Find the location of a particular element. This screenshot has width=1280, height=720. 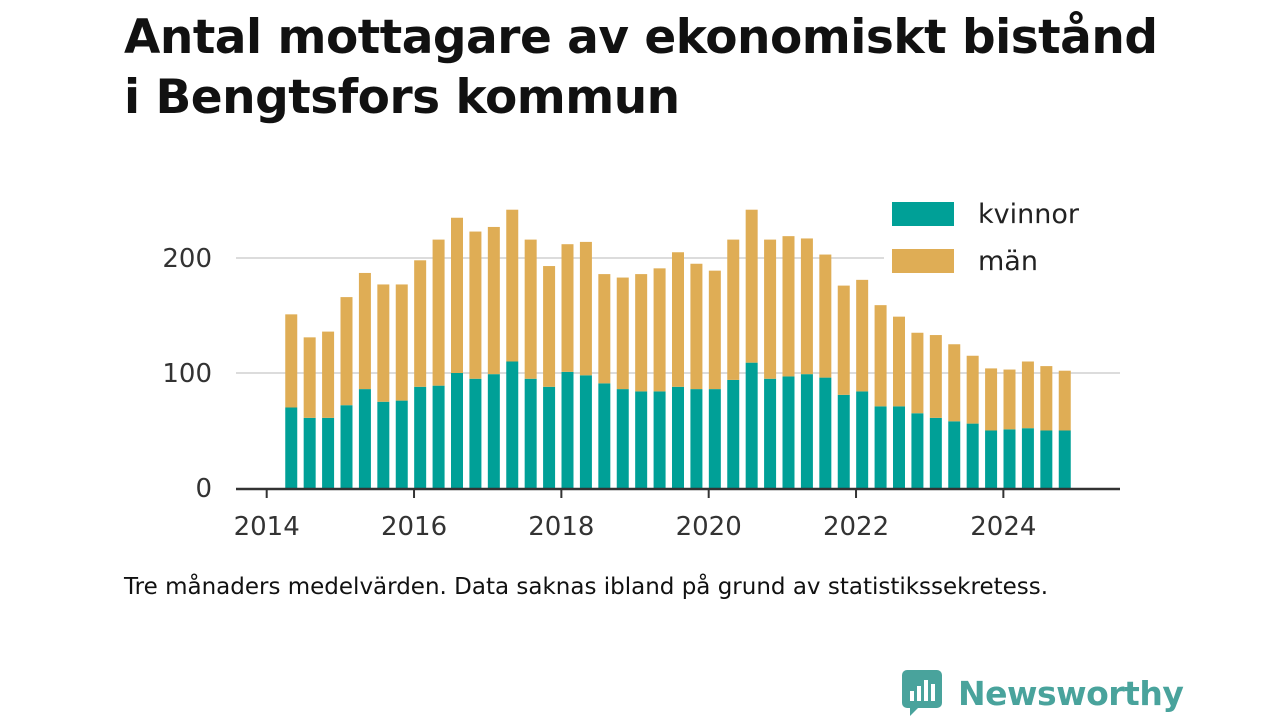

legend-swatch-kvinnor is located at coordinates (923, 214).